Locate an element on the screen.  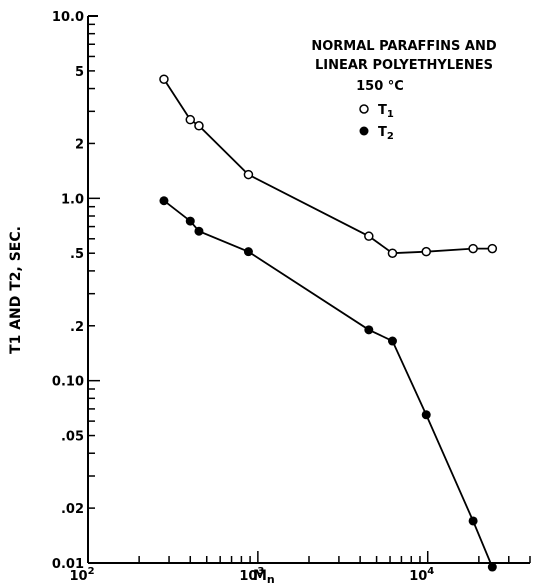
legend-title-line3: 150 °C is located at coordinates (380, 86).